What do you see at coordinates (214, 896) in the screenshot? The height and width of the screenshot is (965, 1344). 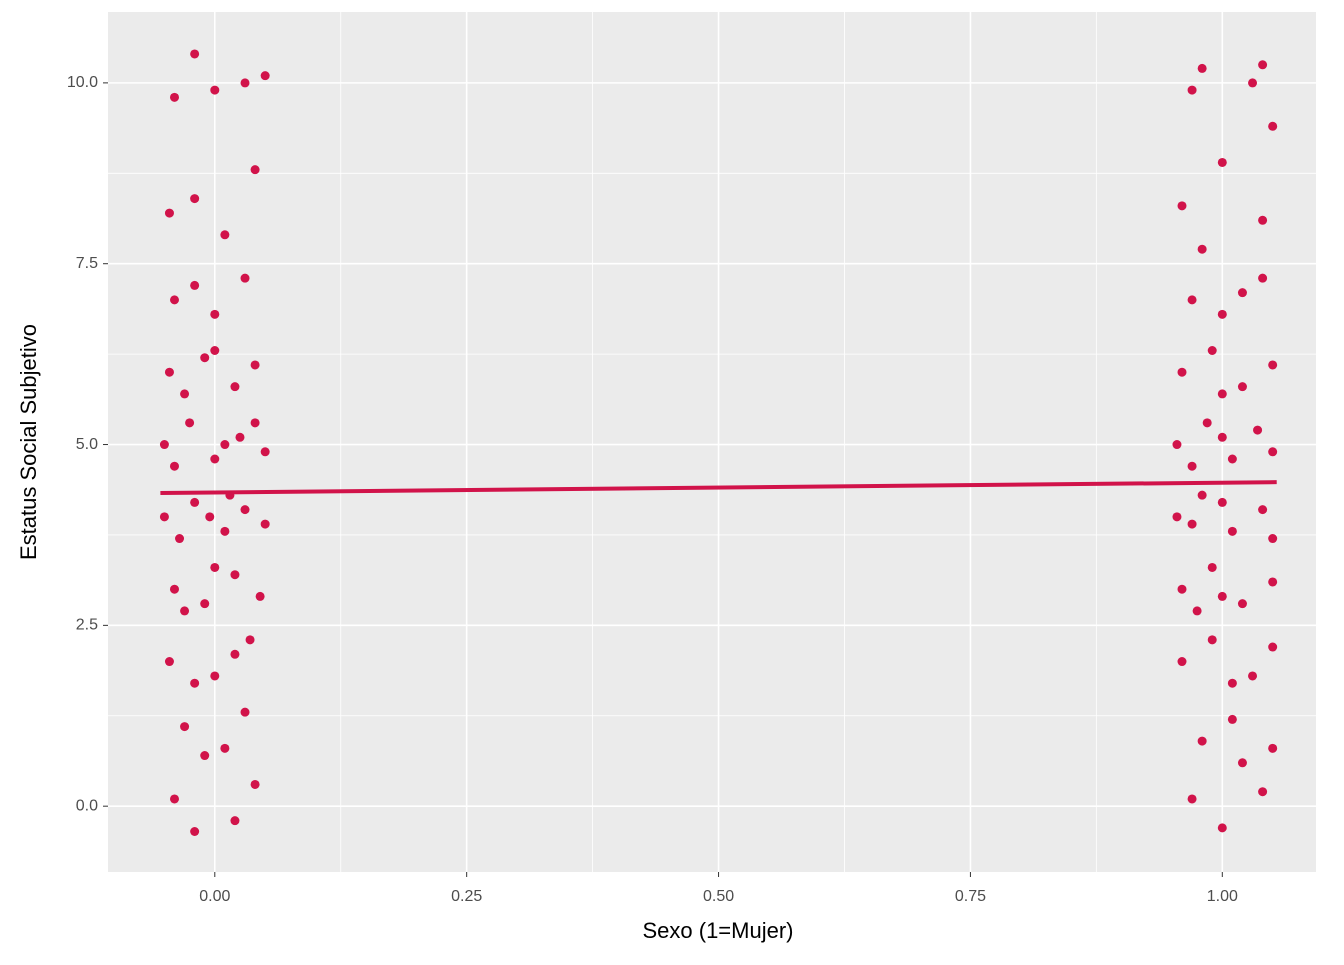 I see `x-tick-label: 0.00` at bounding box center [214, 896].